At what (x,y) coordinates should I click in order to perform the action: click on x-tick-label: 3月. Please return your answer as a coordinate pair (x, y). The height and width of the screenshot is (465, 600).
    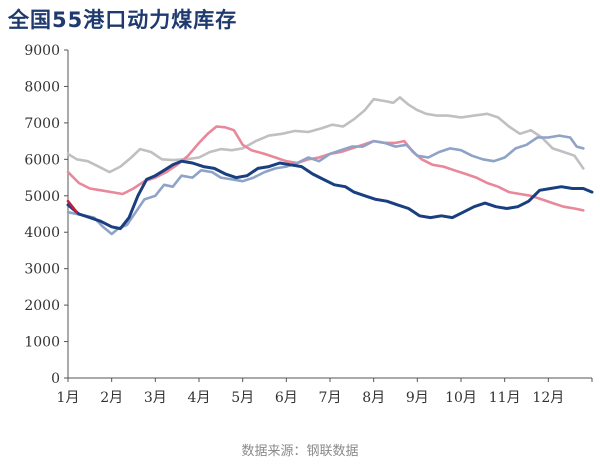
    Looking at the image, I should click on (155, 398).